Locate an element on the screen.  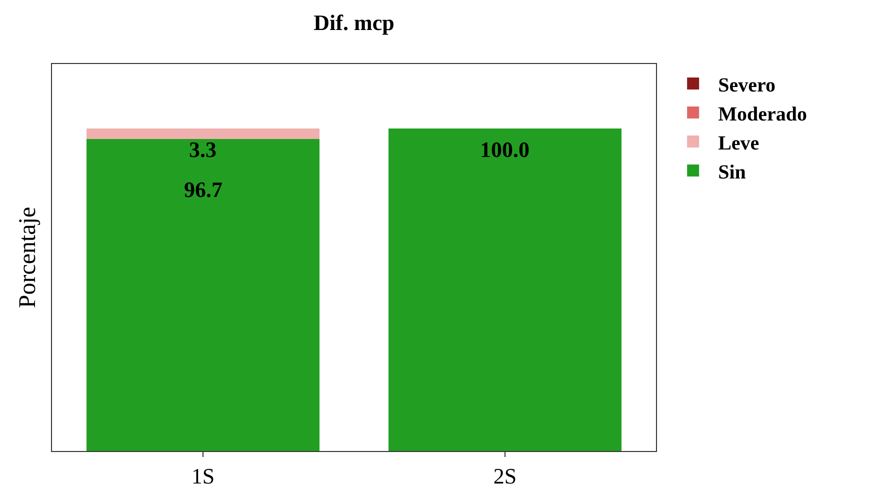
legend-label: Leve is located at coordinates (739, 143).